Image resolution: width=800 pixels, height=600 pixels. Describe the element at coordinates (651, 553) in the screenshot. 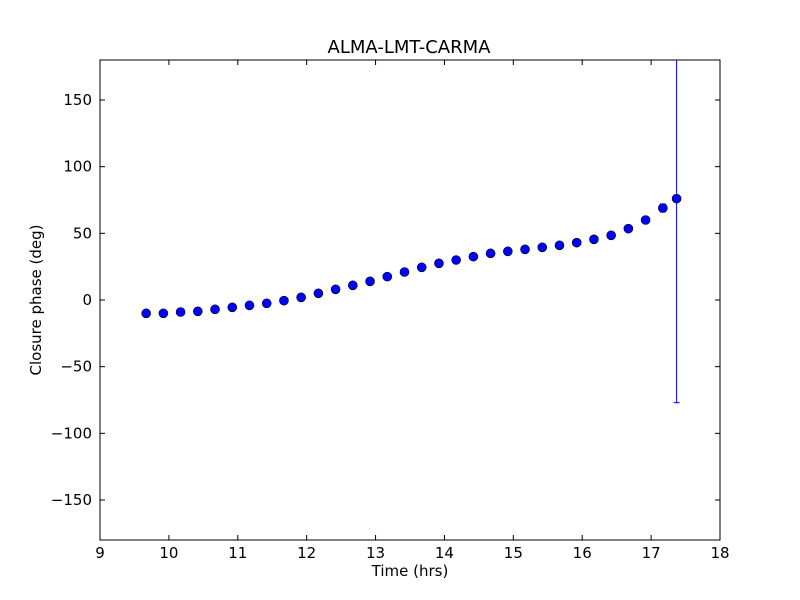

I see `x-tick-label-8: 17` at that location.